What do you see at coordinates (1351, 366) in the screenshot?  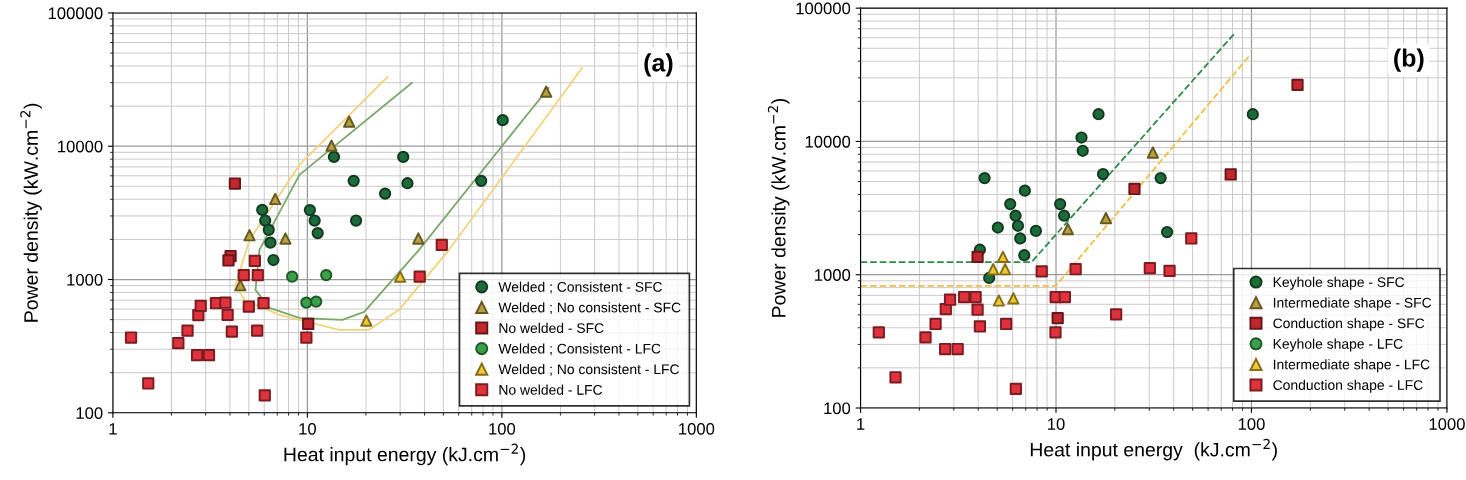 I see `legend-label: Intermediate shape - LFC` at bounding box center [1351, 366].